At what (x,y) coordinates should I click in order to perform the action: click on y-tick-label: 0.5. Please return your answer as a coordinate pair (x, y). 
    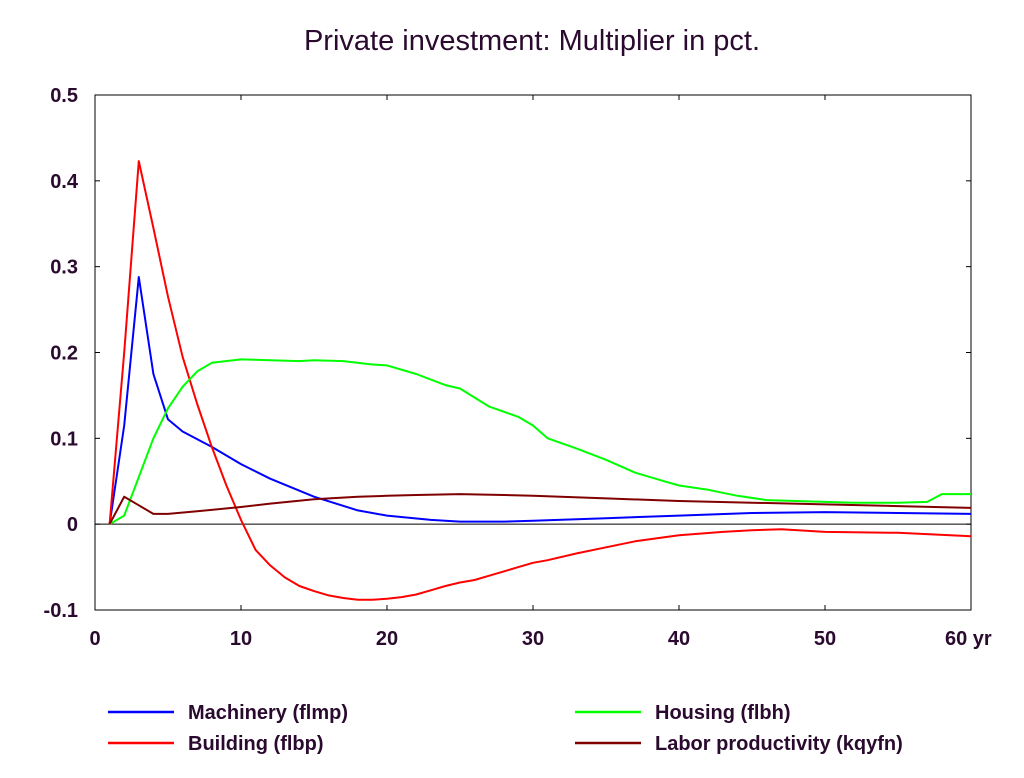
    Looking at the image, I should click on (64, 96).